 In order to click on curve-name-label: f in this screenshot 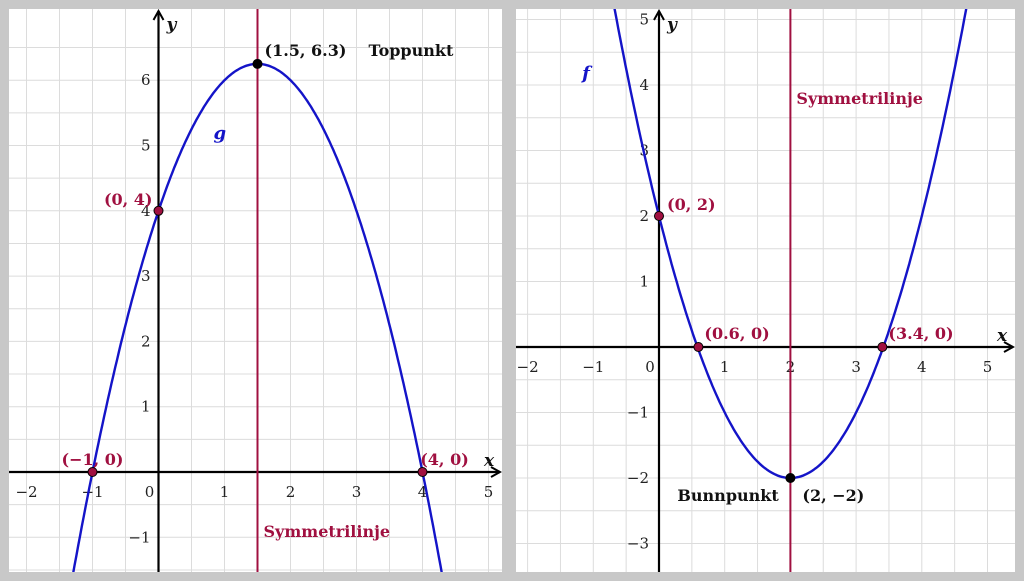, I will do `click(586, 73)`.